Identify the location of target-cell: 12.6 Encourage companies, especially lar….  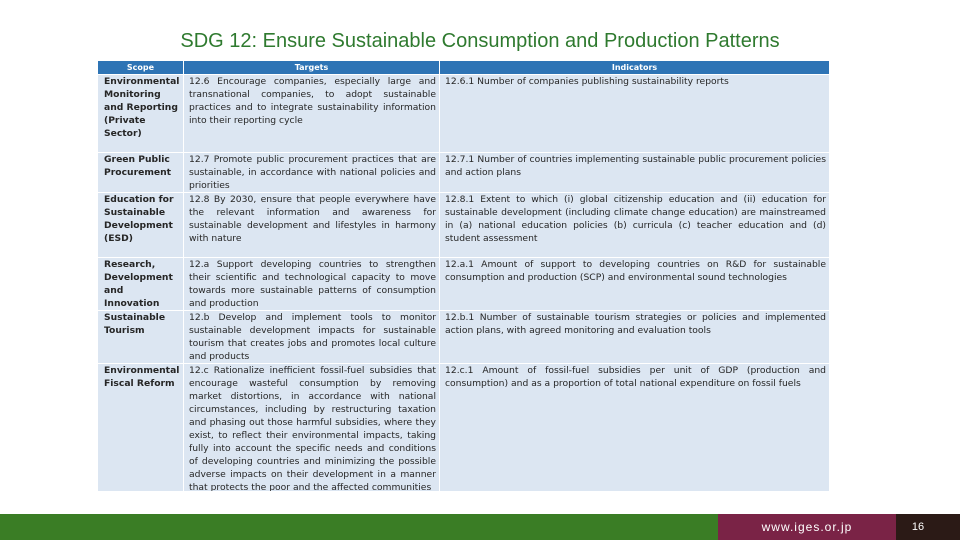
(311, 113).